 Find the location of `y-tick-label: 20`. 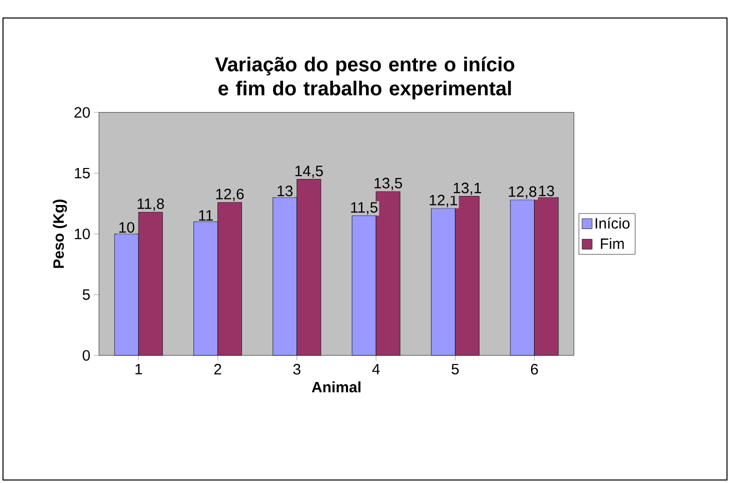

y-tick-label: 20 is located at coordinates (82, 112).